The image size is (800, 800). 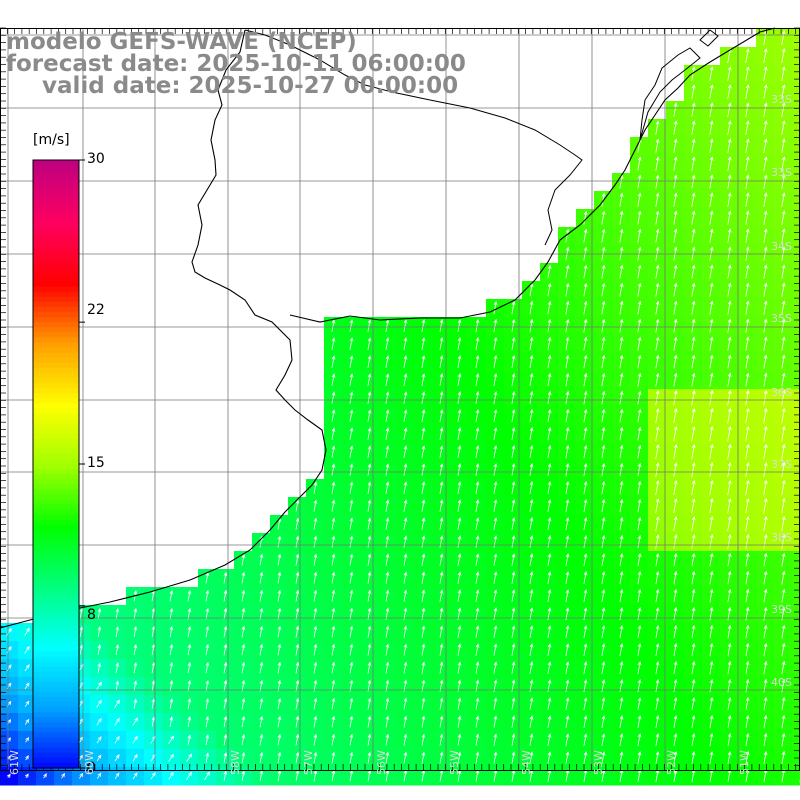 I want to click on colorbar-tick-label: 30, so click(x=96, y=159).